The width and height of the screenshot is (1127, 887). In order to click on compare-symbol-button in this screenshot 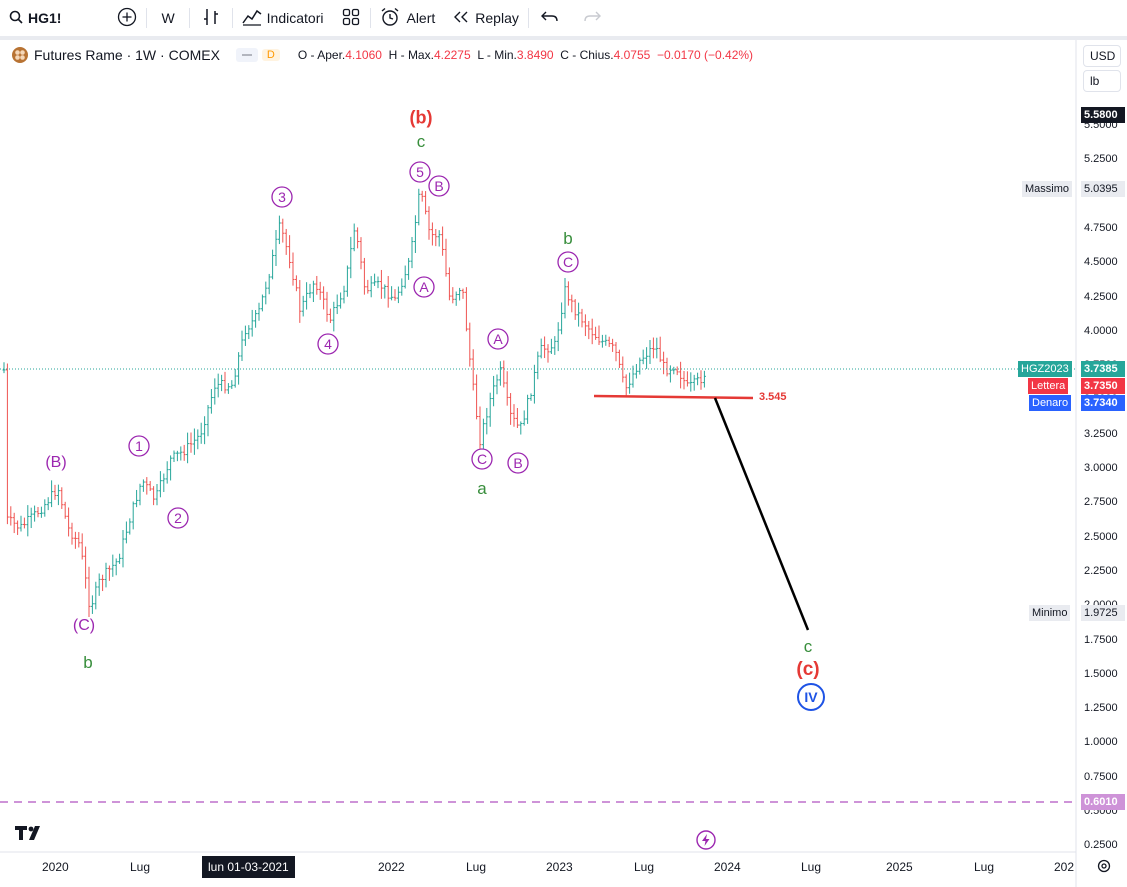, I will do `click(127, 18)`.